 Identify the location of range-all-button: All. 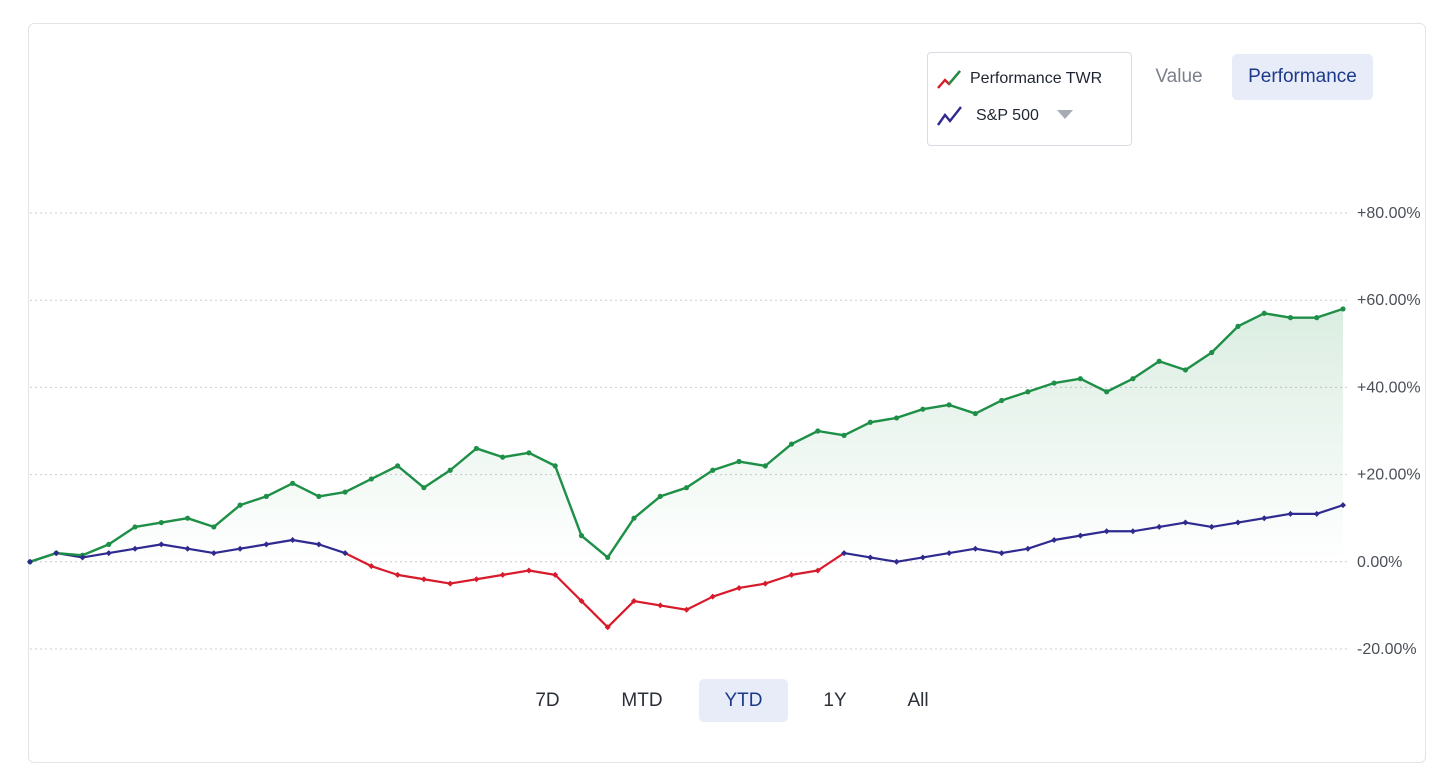
(918, 700).